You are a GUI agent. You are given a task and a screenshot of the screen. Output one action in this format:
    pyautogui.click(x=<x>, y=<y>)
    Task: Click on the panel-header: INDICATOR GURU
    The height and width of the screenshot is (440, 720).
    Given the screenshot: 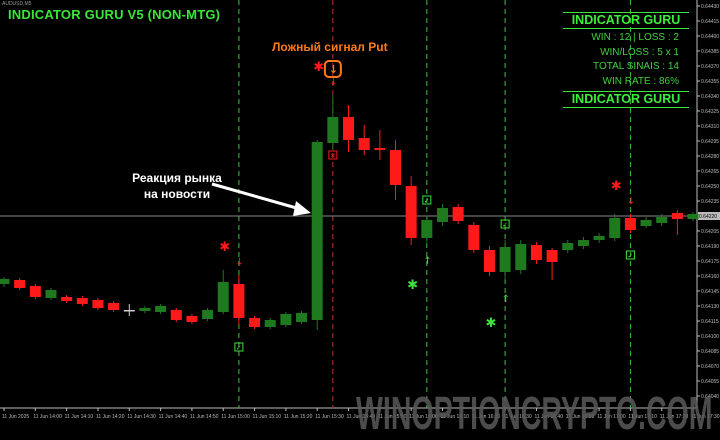 What is the action you would take?
    pyautogui.click(x=626, y=20)
    